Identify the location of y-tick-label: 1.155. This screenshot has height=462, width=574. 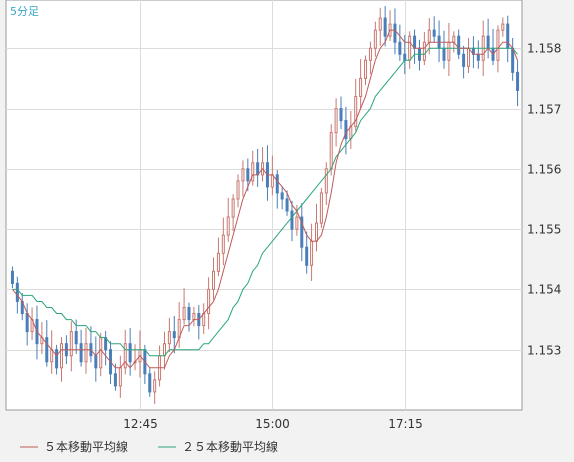
(544, 230).